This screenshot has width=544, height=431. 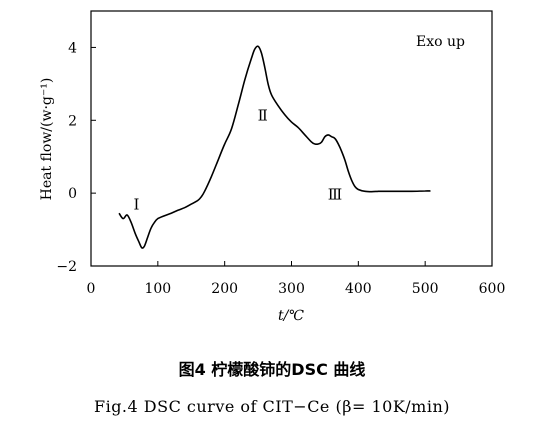 What do you see at coordinates (272, 369) in the screenshot?
I see `figure-caption-cn: 图4 柠檬酸铈的DSC 曲线` at bounding box center [272, 369].